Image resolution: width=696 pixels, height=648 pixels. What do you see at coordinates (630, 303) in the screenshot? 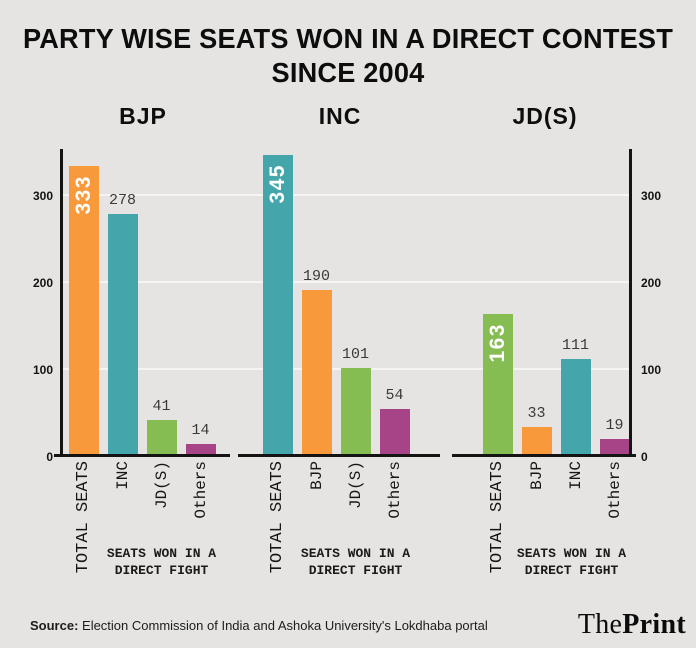
I see `y-axis-line-right` at bounding box center [630, 303].